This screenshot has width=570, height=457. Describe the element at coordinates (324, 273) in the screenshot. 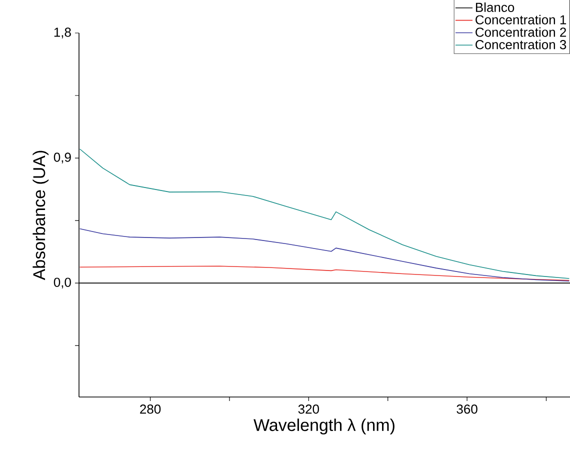

I see `line-series` at that location.